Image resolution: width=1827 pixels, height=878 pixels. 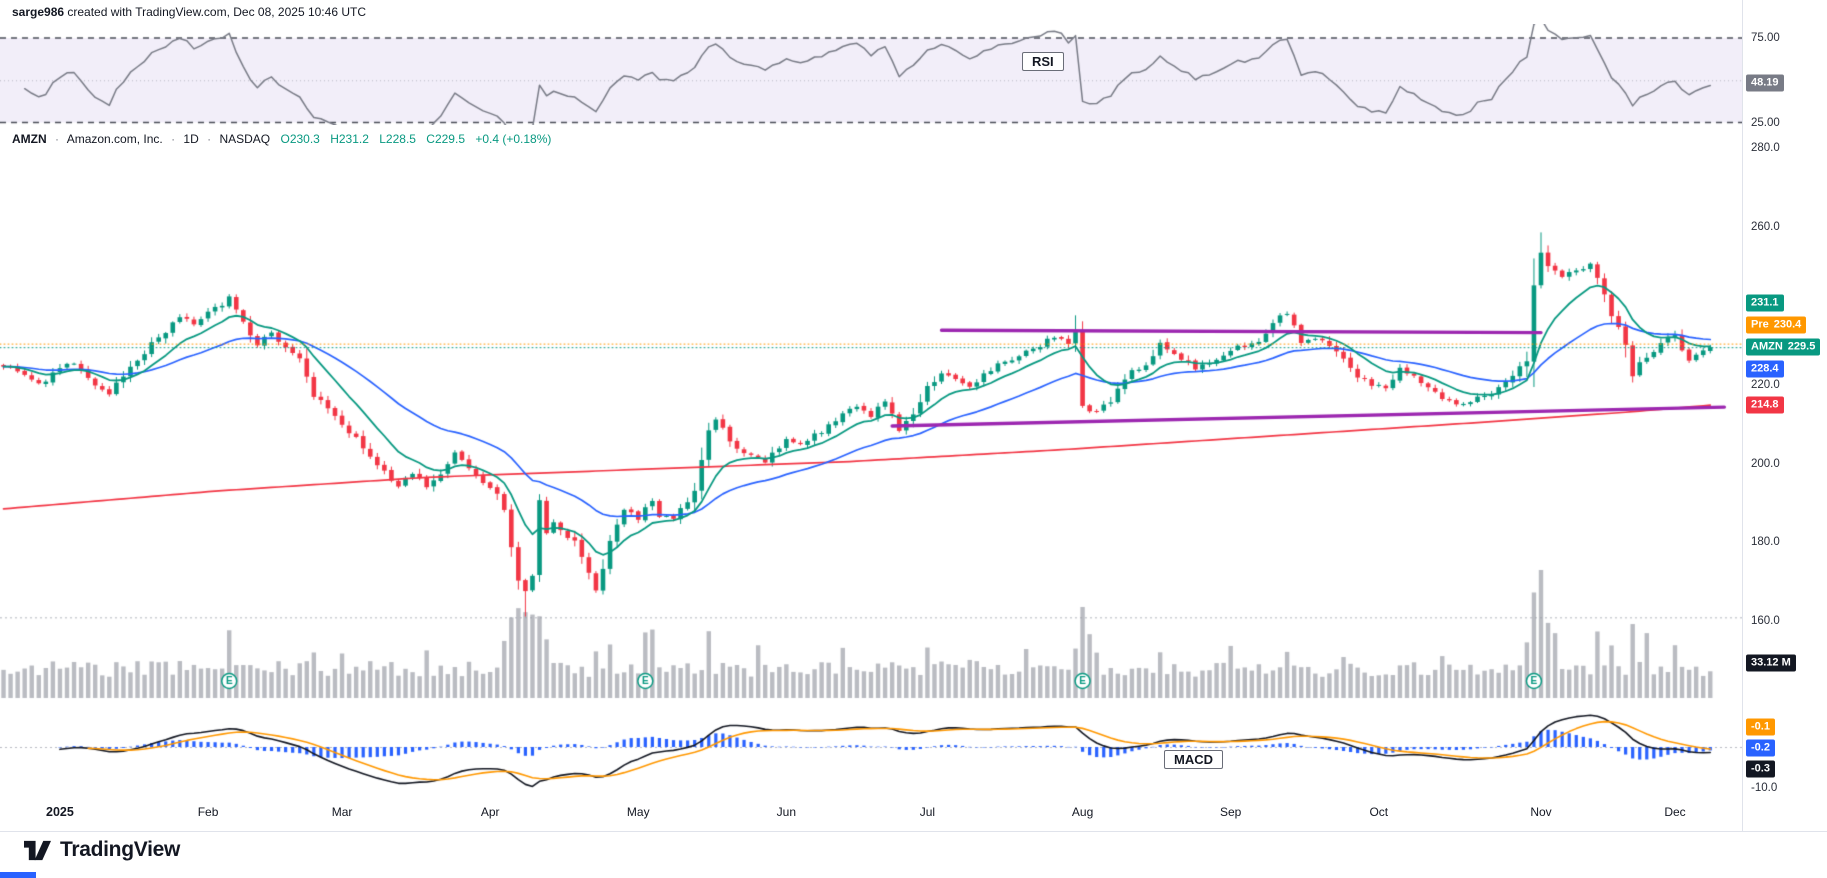 I want to click on macd-pane: MACD, so click(x=871, y=747).